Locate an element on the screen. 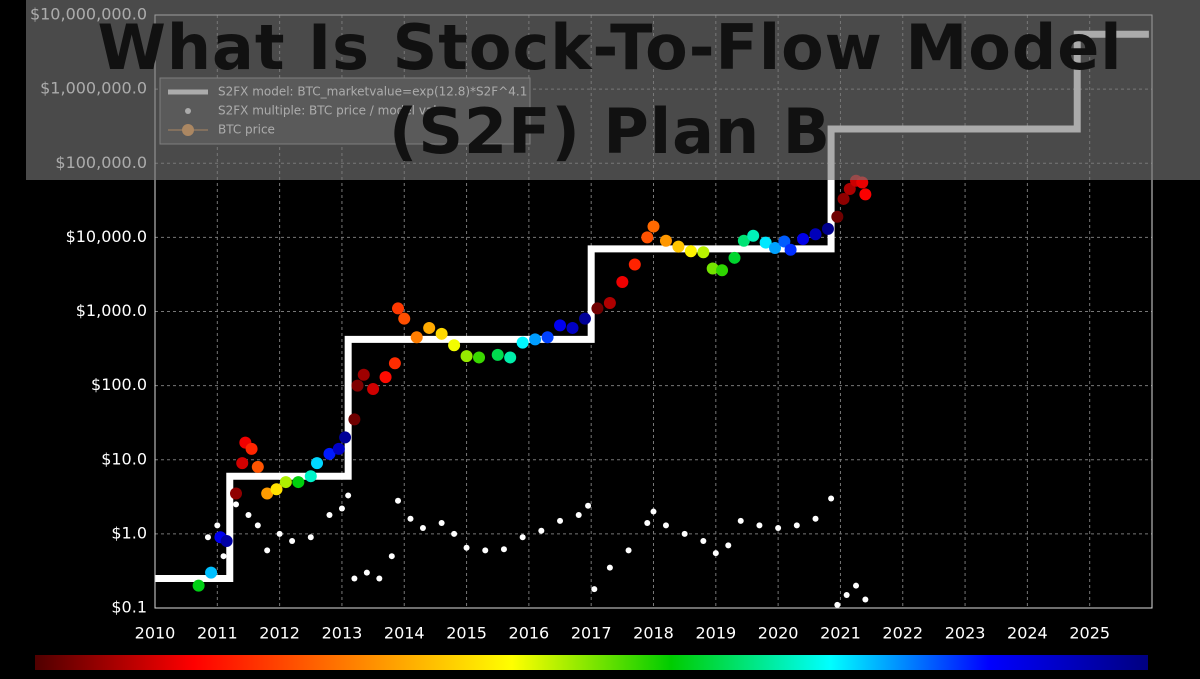 The image size is (1200, 679). x-tick-label: 2013 is located at coordinates (342, 633).